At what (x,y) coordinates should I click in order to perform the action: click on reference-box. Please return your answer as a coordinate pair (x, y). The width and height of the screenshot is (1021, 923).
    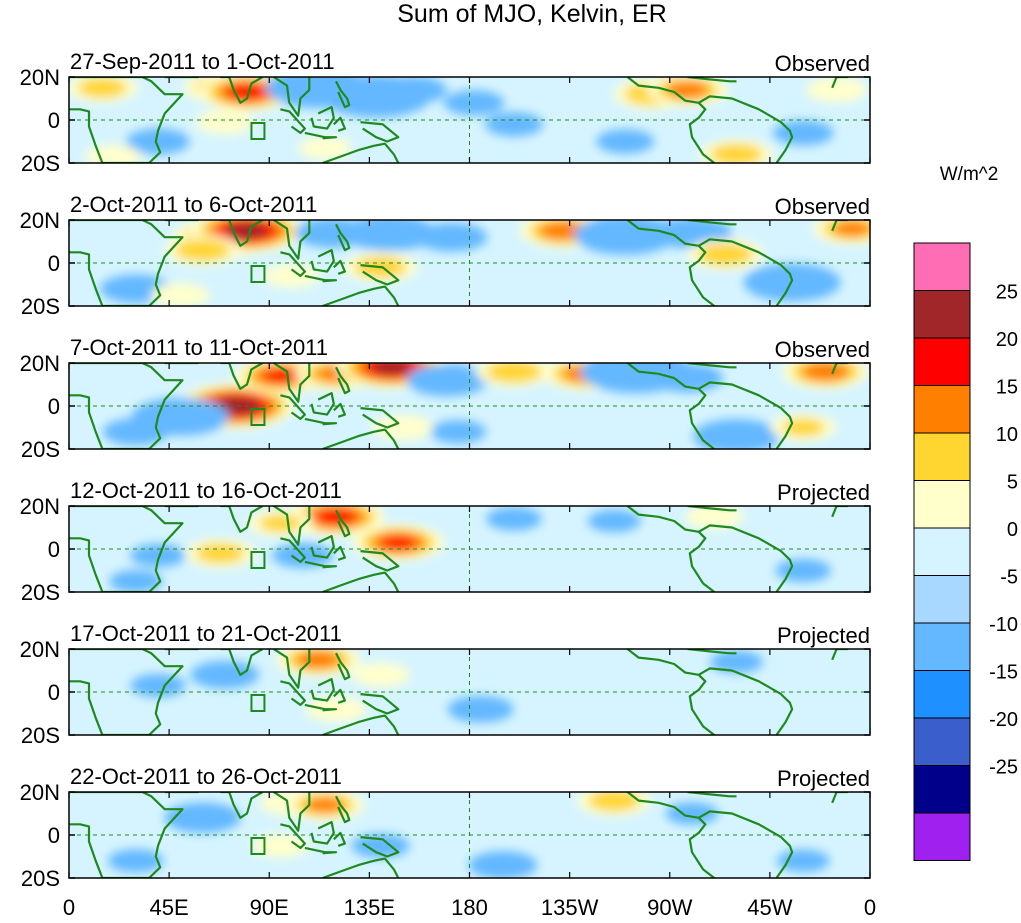
    Looking at the image, I should click on (258, 703).